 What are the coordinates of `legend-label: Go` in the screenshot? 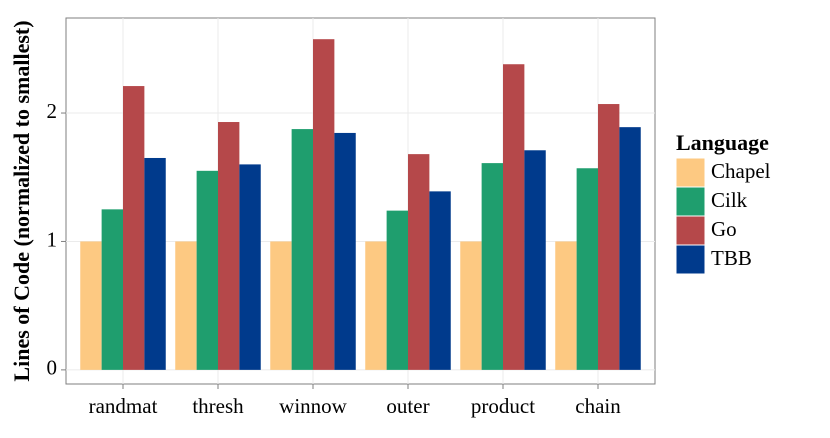 It's located at (724, 229).